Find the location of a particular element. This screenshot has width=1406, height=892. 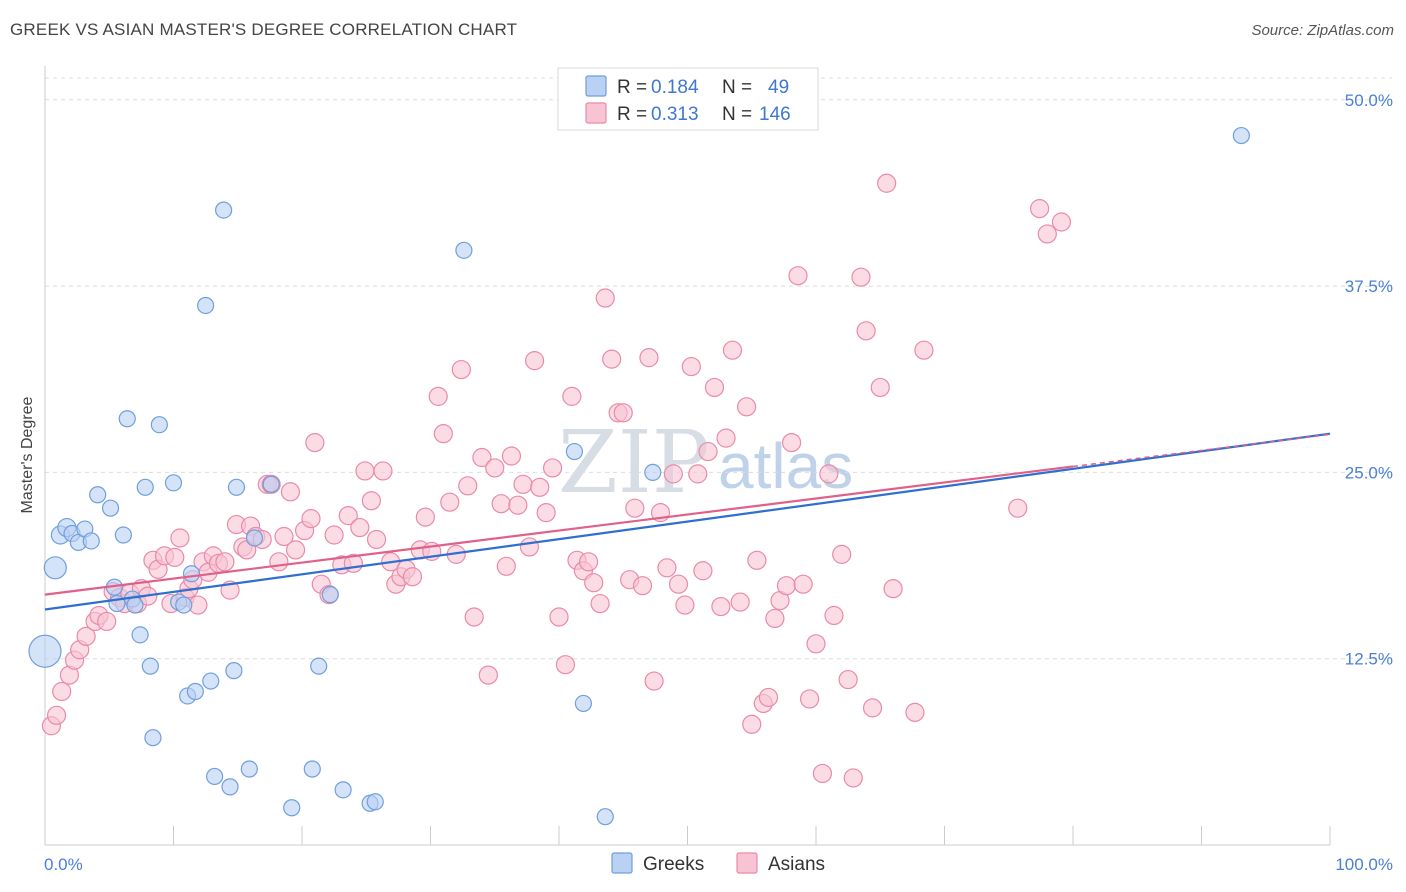

watermark-zip: ZIP is located at coordinates (634, 463).